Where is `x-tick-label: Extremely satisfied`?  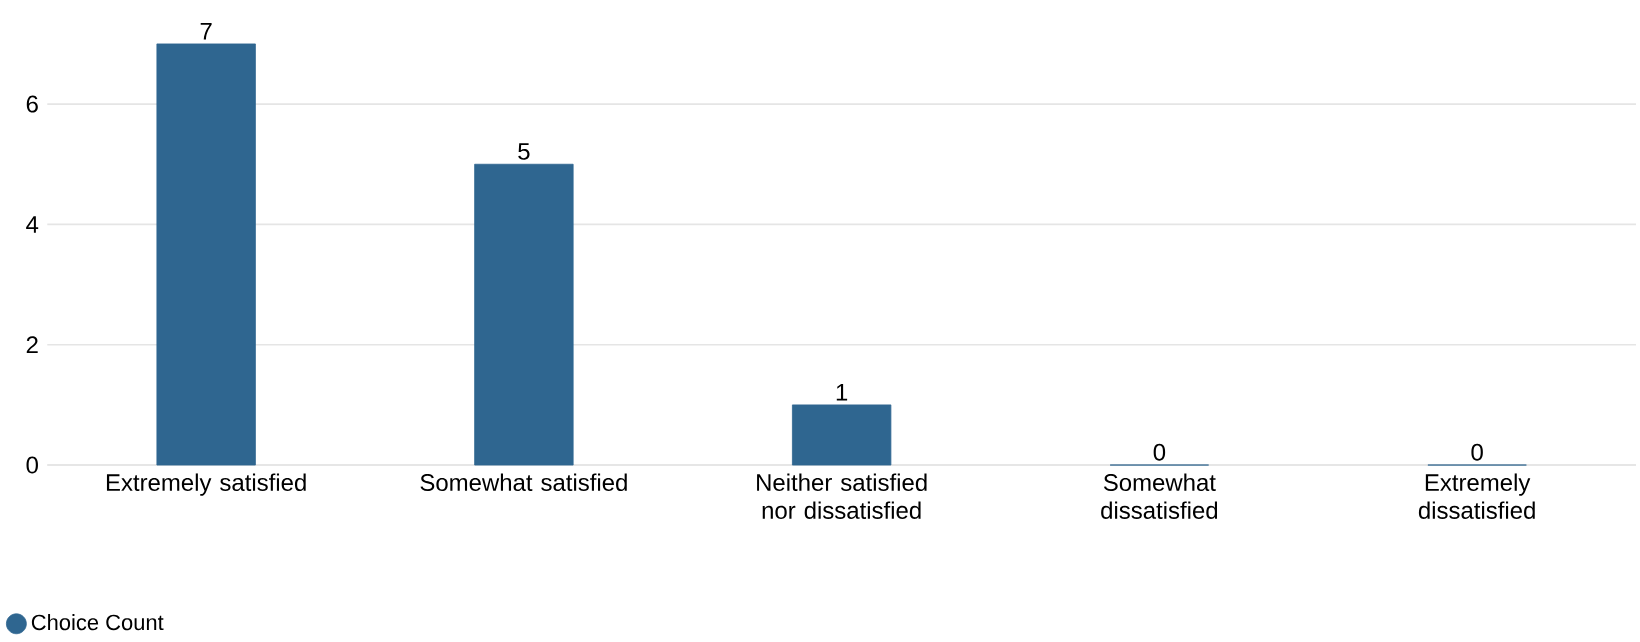
x-tick-label: Extremely satisfied is located at coordinates (206, 484).